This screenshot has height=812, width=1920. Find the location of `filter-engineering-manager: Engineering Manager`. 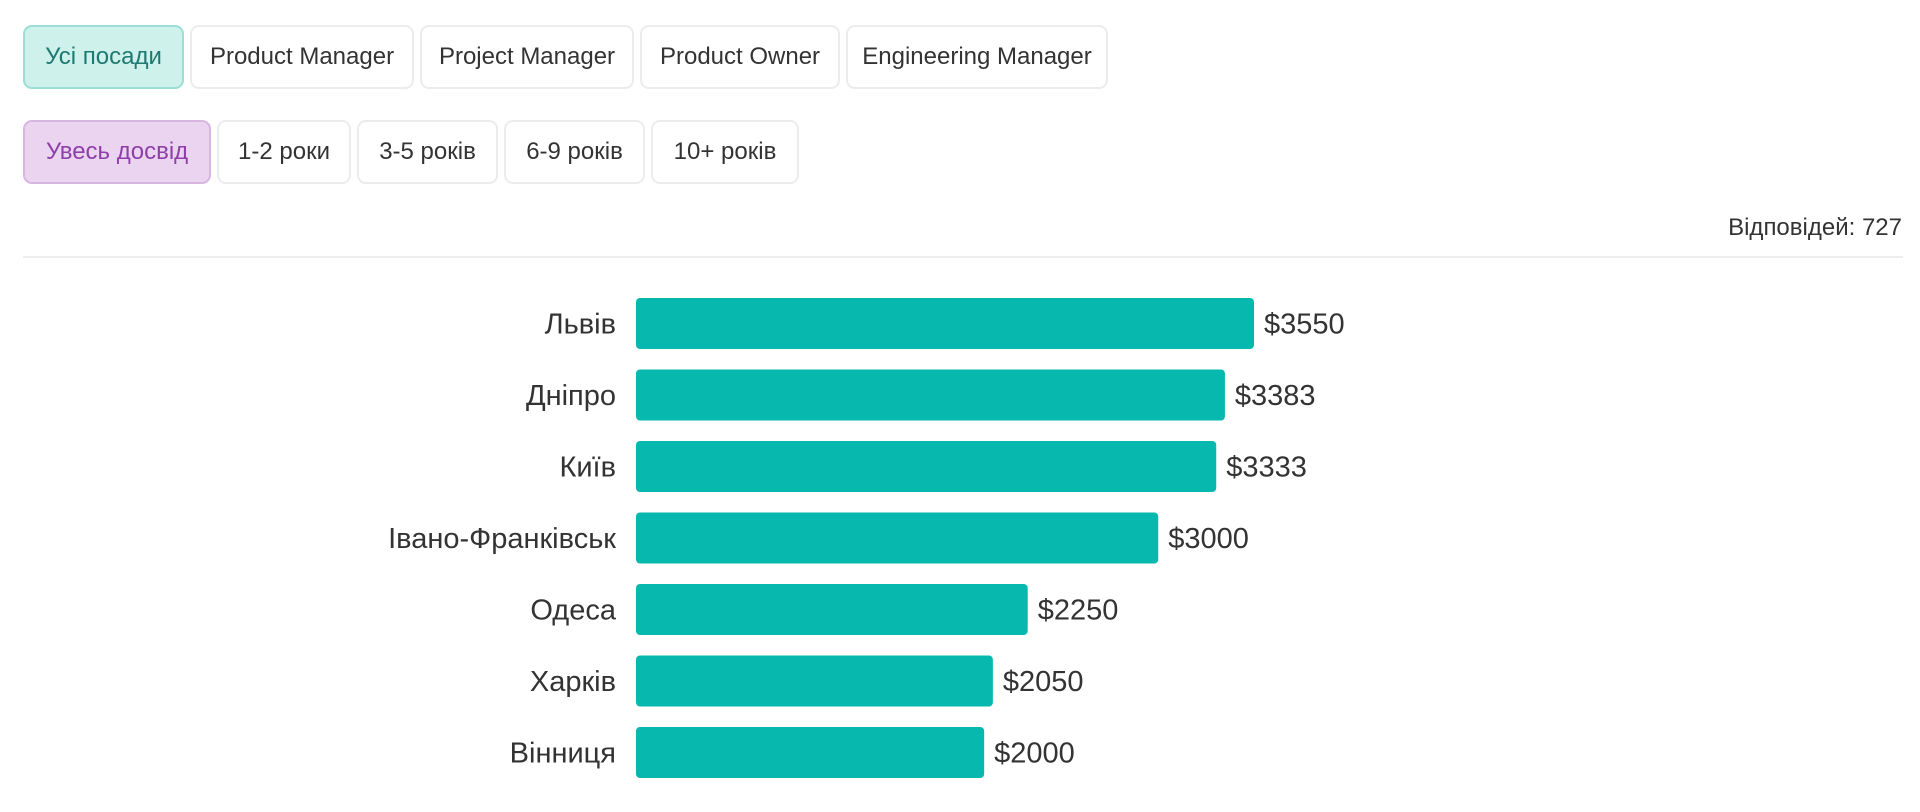

filter-engineering-manager: Engineering Manager is located at coordinates (977, 57).